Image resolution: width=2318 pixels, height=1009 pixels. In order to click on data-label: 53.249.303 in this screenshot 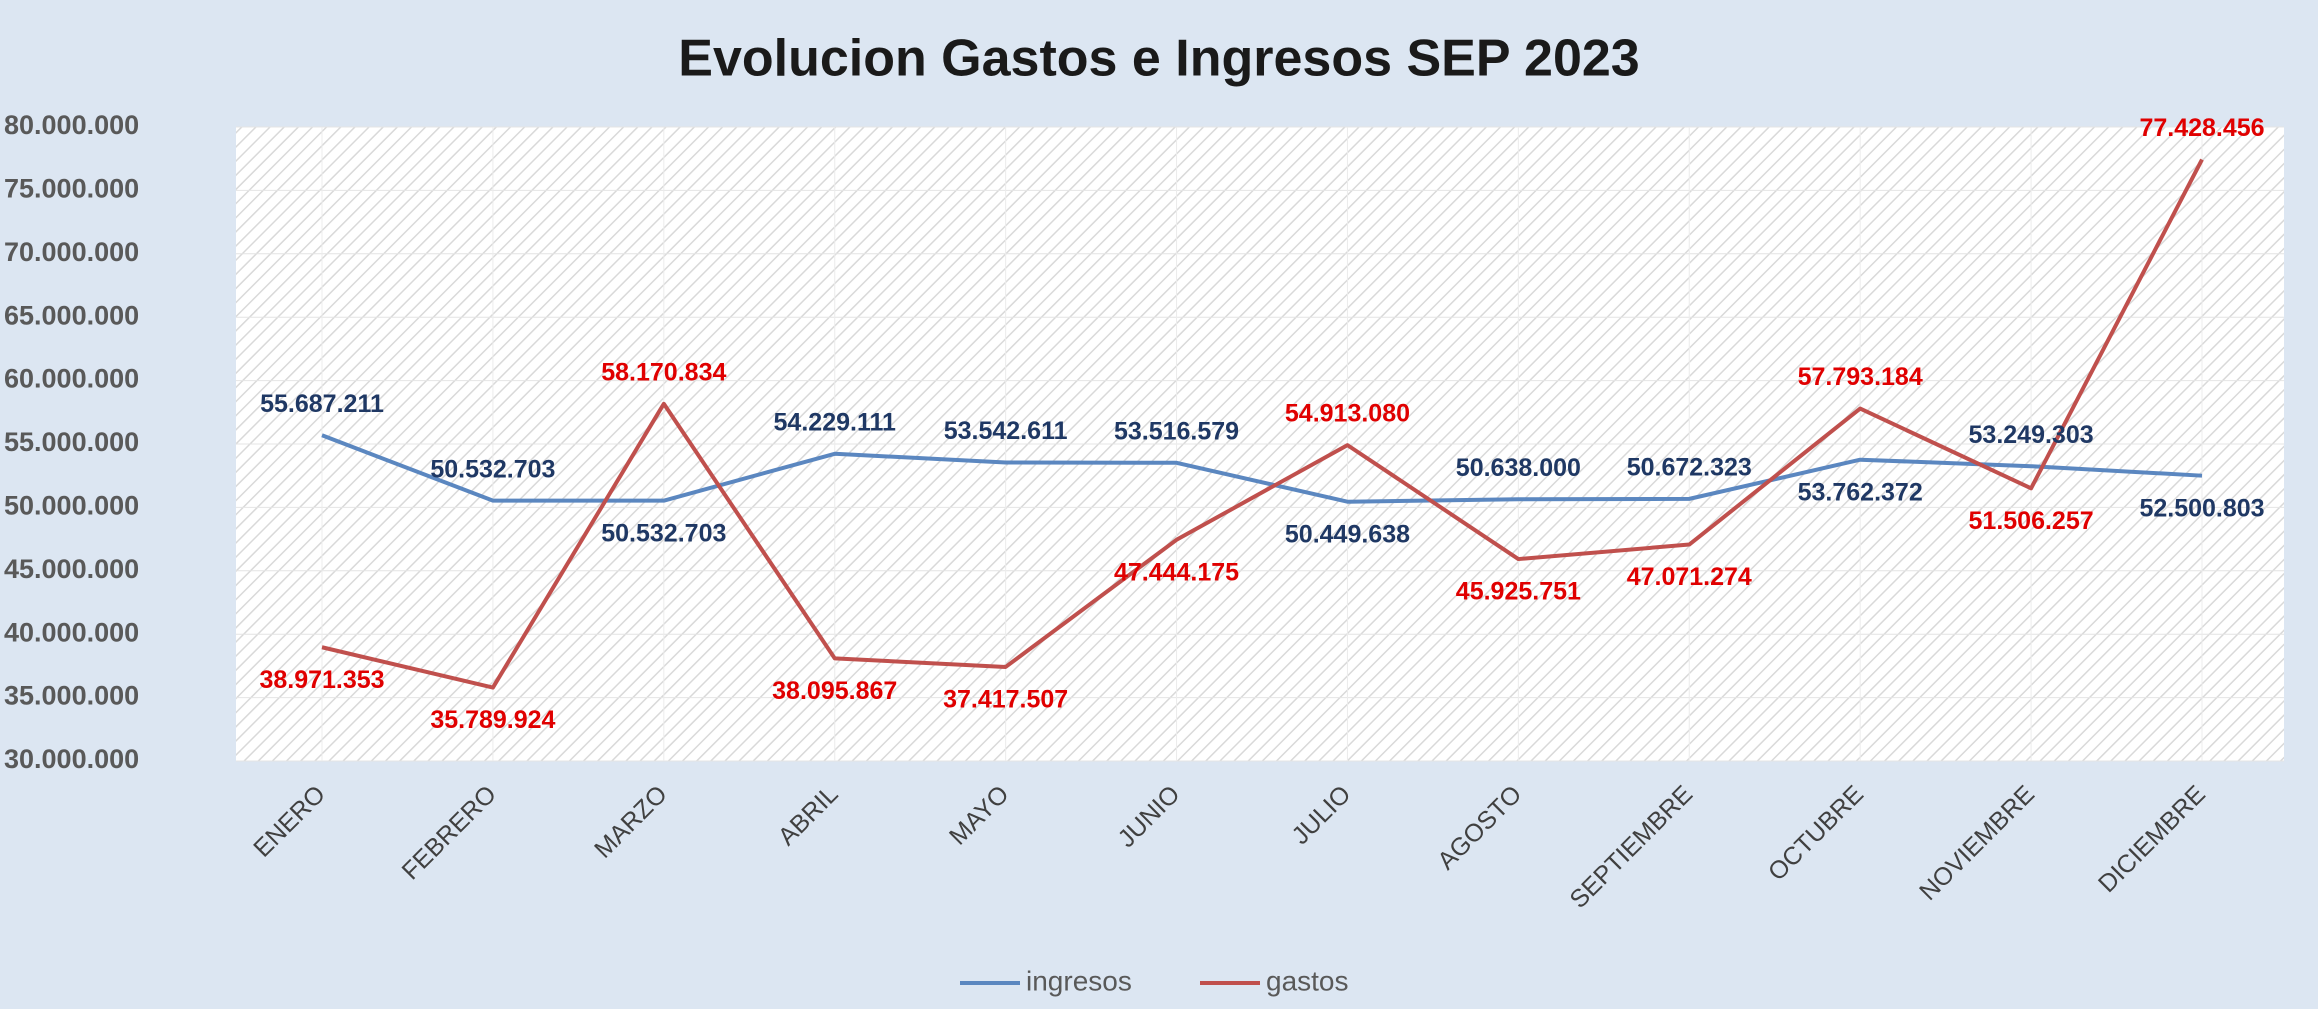, I will do `click(2031, 435)`.